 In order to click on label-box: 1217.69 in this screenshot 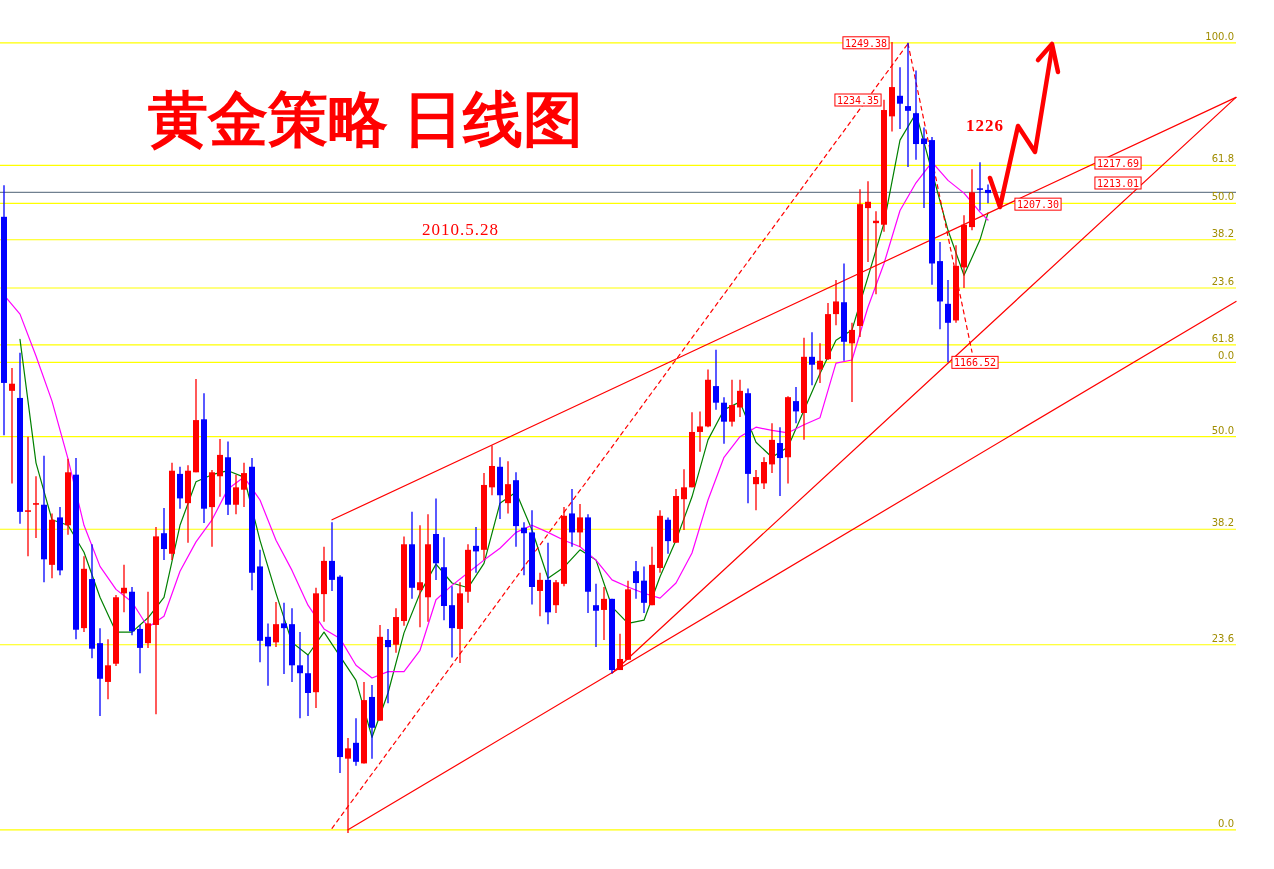, I will do `click(1118, 163)`.